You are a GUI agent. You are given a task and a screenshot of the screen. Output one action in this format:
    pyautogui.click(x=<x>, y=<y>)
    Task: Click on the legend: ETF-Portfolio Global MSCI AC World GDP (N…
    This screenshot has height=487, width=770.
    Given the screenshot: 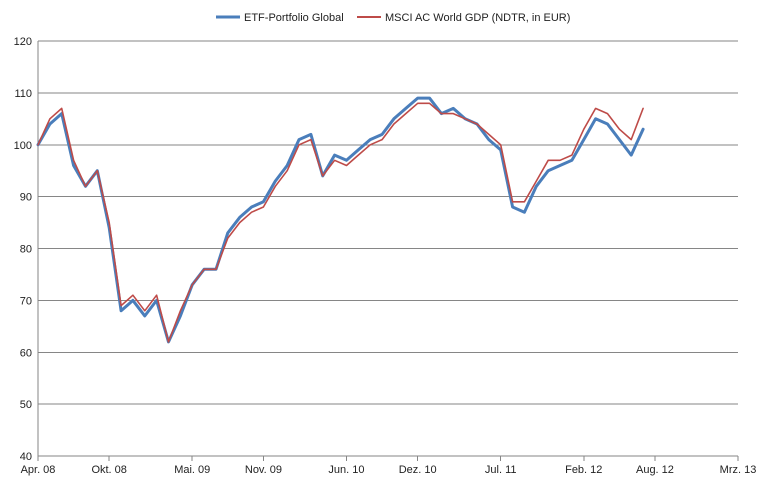 What is the action you would take?
    pyautogui.click(x=393, y=18)
    